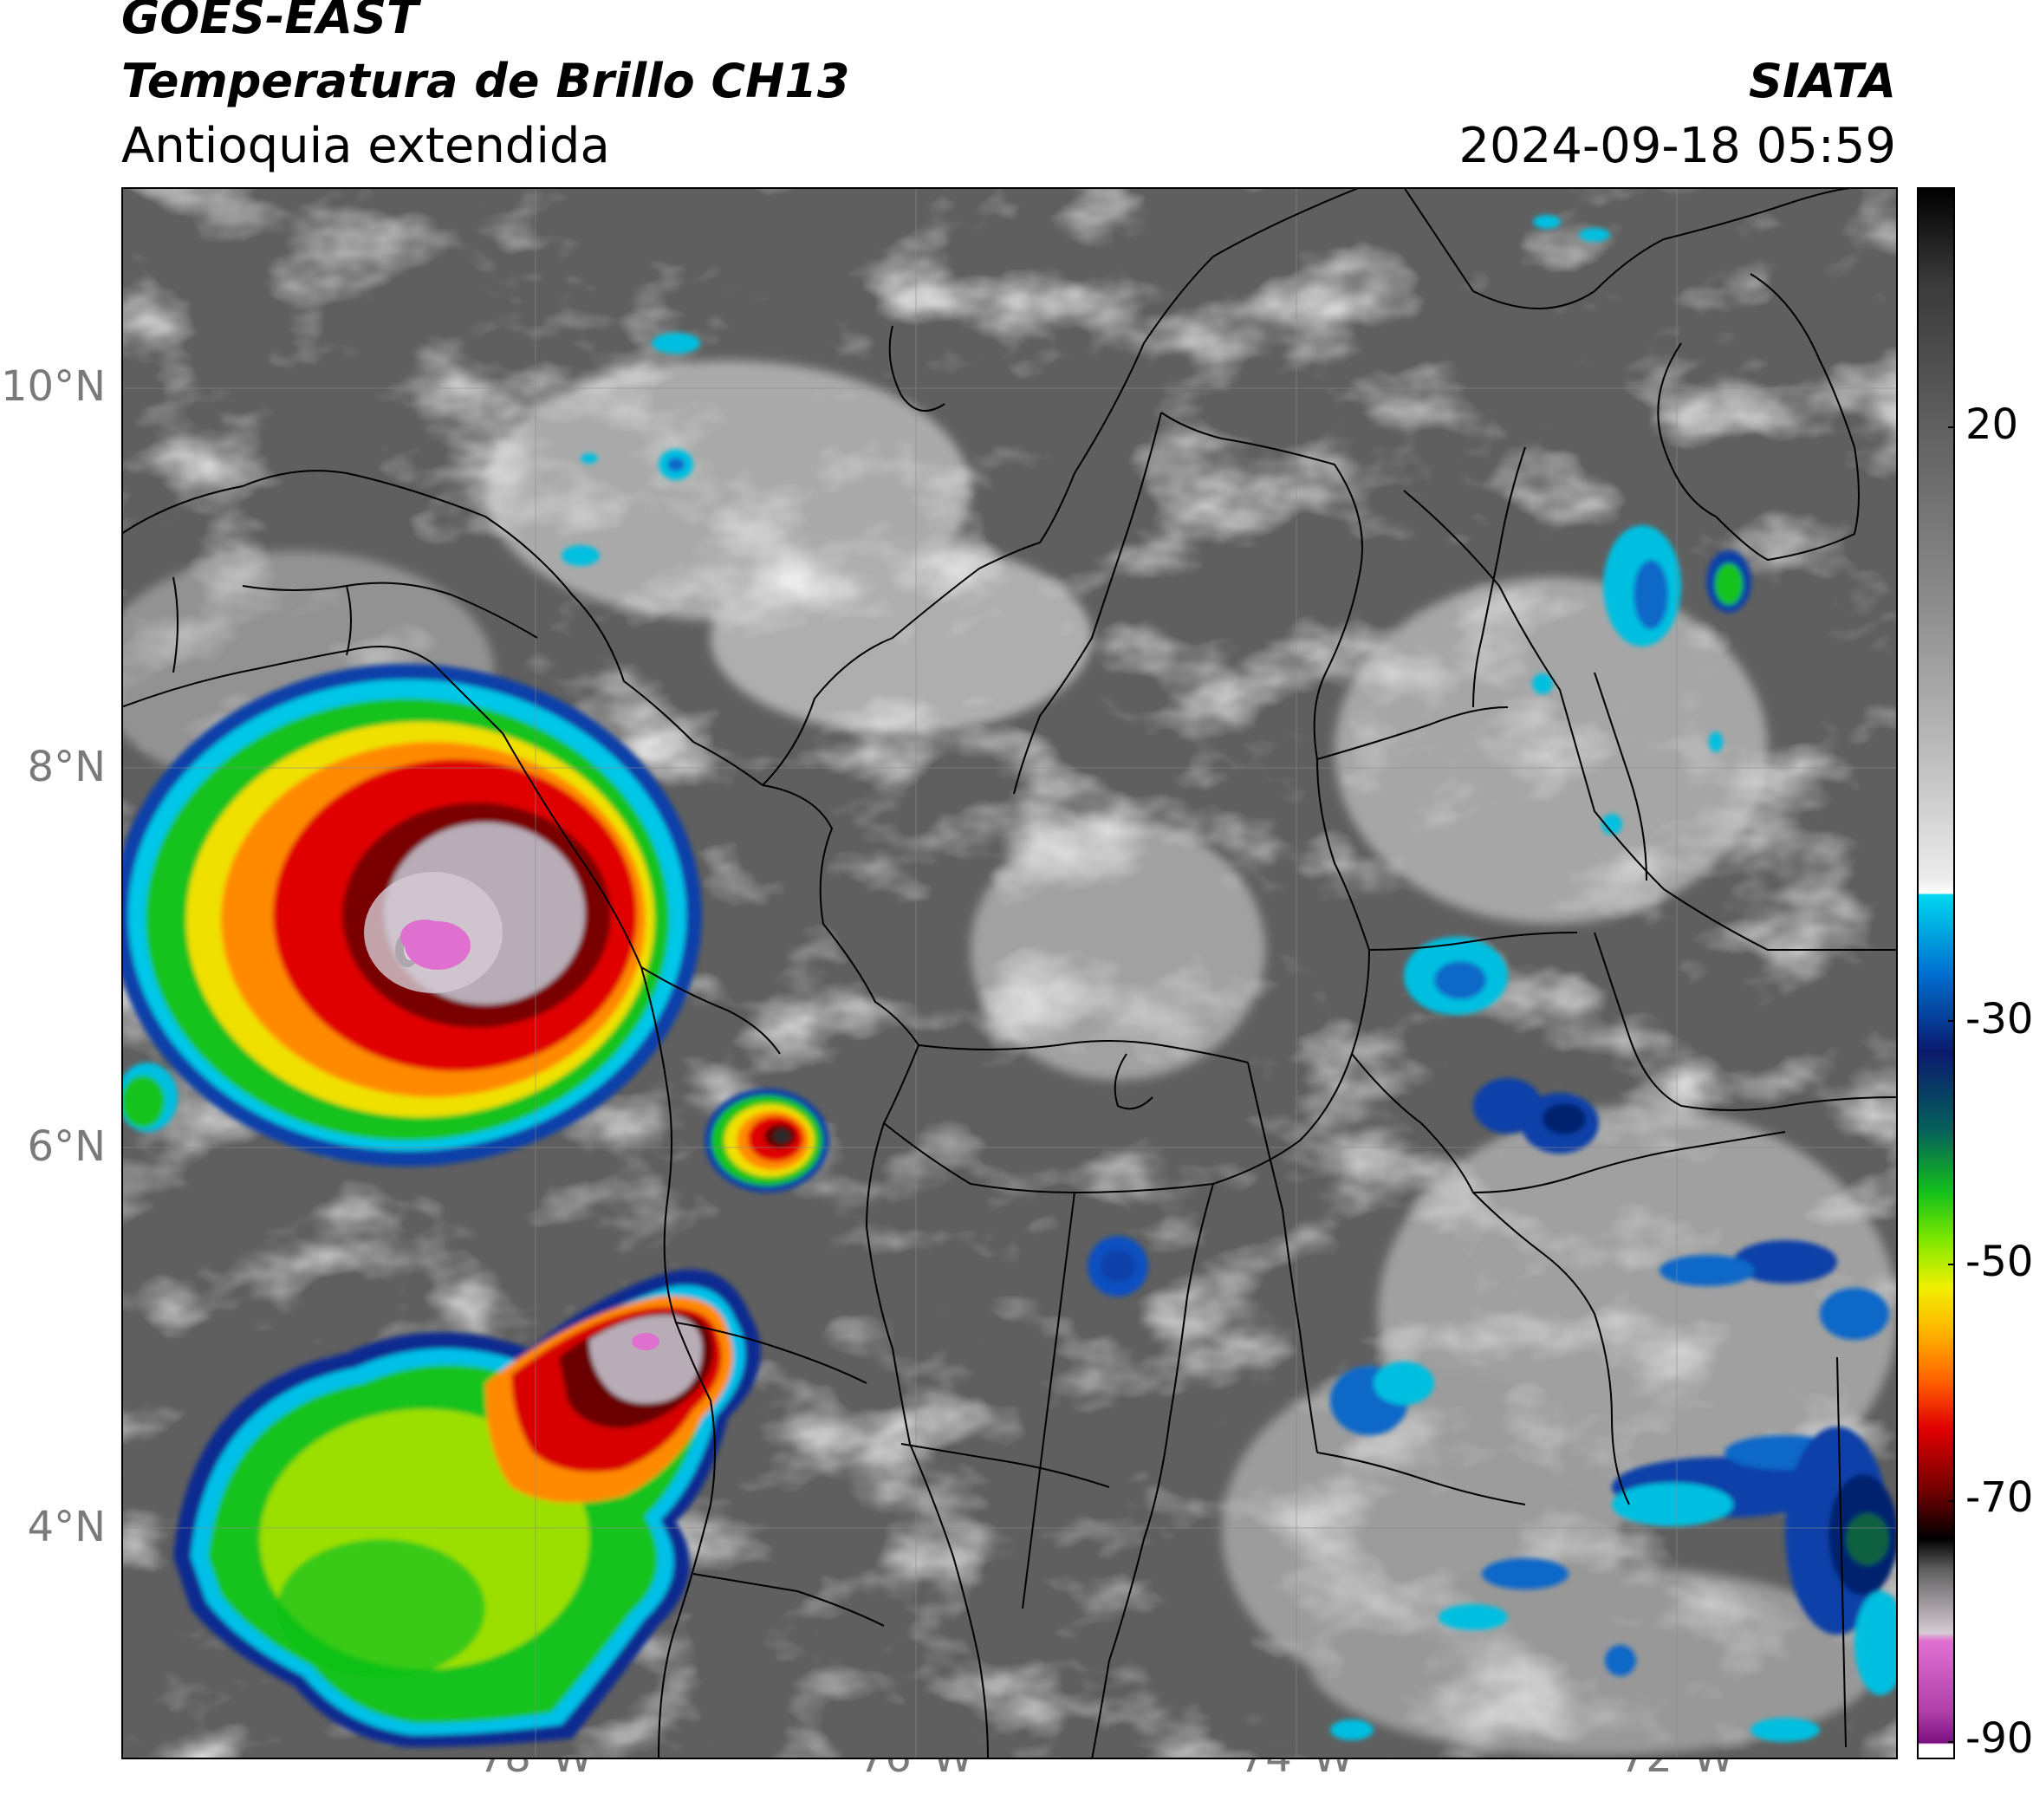  I want to click on colorbar-tick-20: 20, so click(1992, 424).